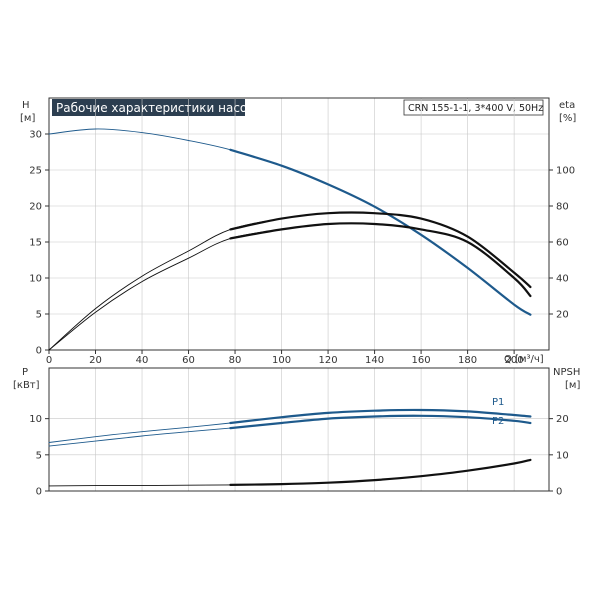  Describe the element at coordinates (35, 243) in the screenshot. I see `left-tick-label: 15` at that location.